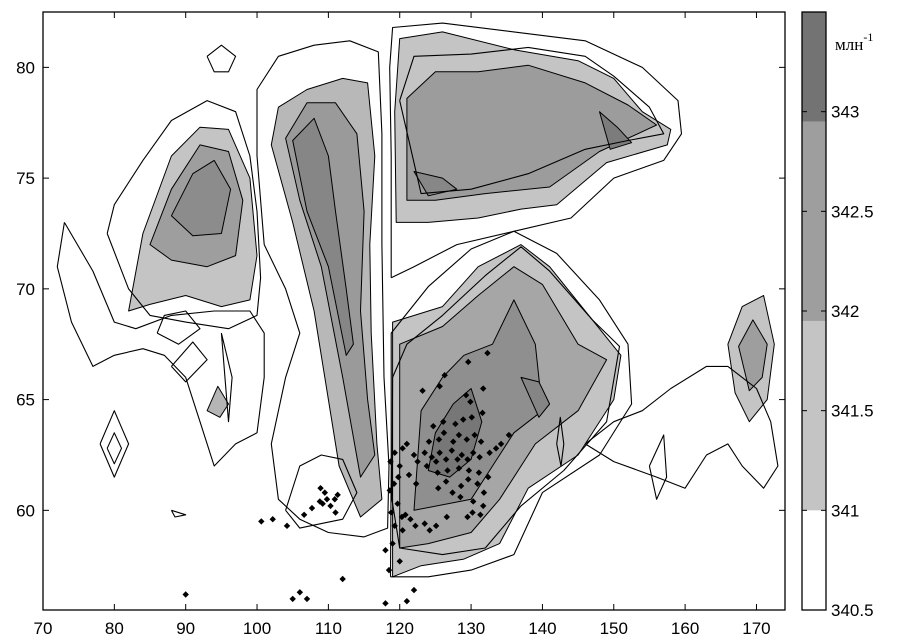  I want to click on x-tick-label: 120, so click(400, 628).